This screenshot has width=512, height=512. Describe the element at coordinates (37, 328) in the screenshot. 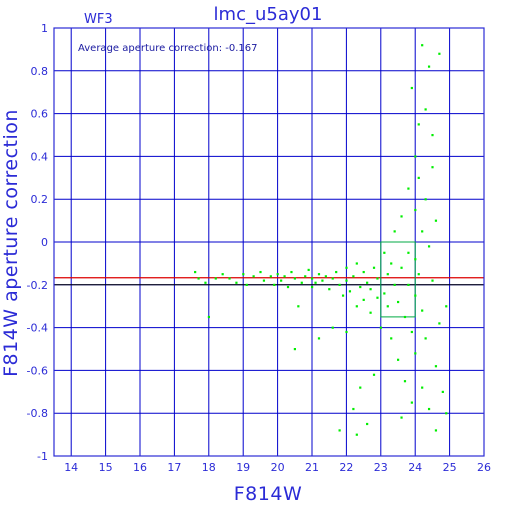

I see `y-tick-label: -0.4` at that location.